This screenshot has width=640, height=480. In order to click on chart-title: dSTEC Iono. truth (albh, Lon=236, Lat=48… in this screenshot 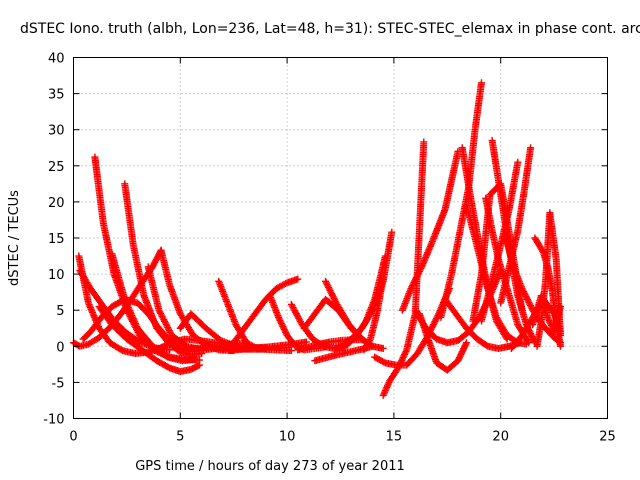, I will do `click(330, 29)`.